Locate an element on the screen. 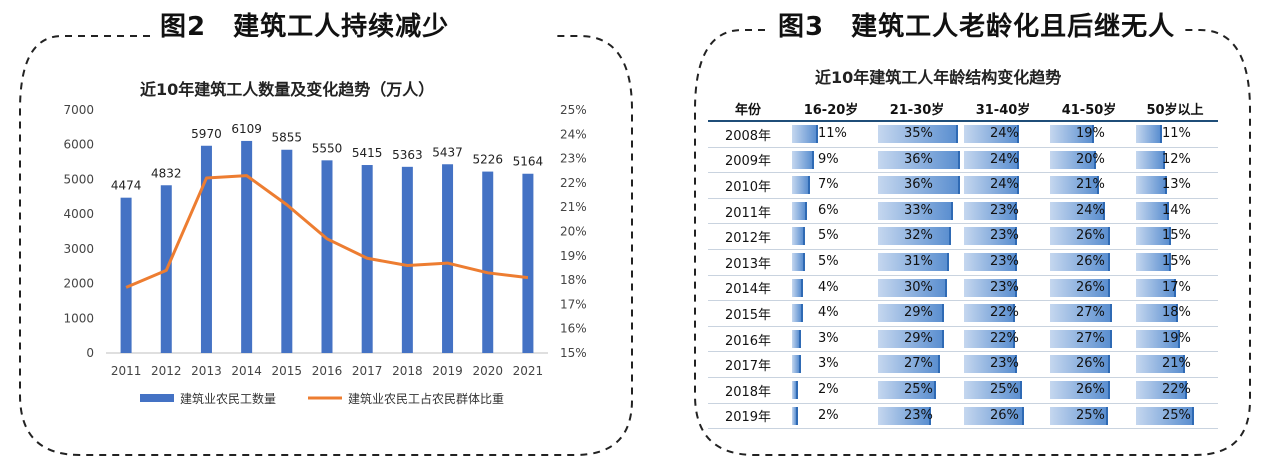 The width and height of the screenshot is (1270, 463). y-tick-label: 6000 is located at coordinates (78, 145).